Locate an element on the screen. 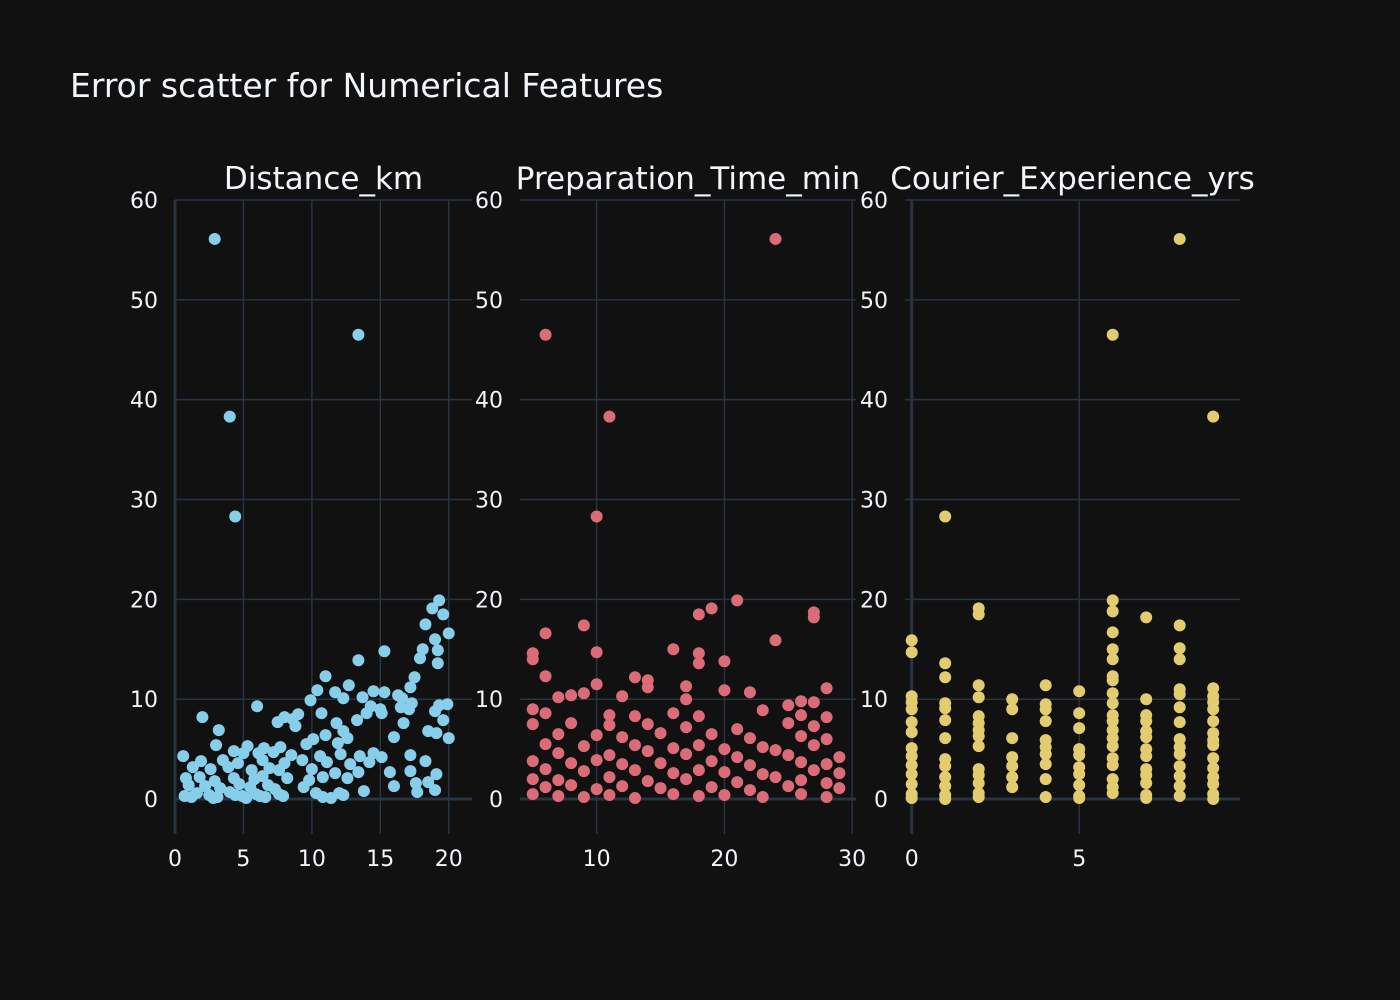 The height and width of the screenshot is (1000, 1400). y-tick-label: 10 is located at coordinates (874, 700).